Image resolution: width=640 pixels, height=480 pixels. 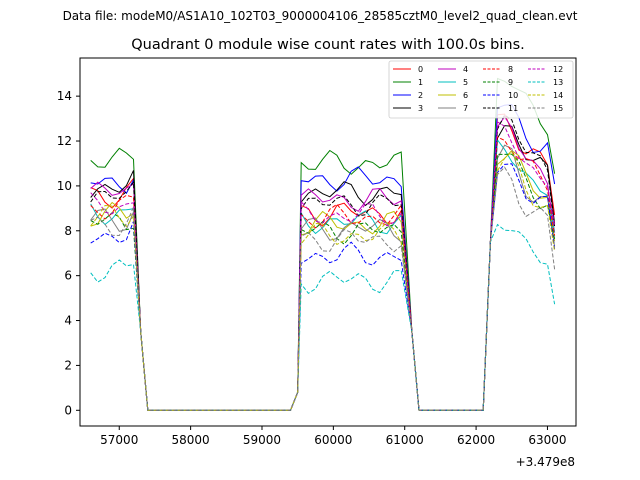 I want to click on y-tick-label: 0, so click(x=68, y=410).